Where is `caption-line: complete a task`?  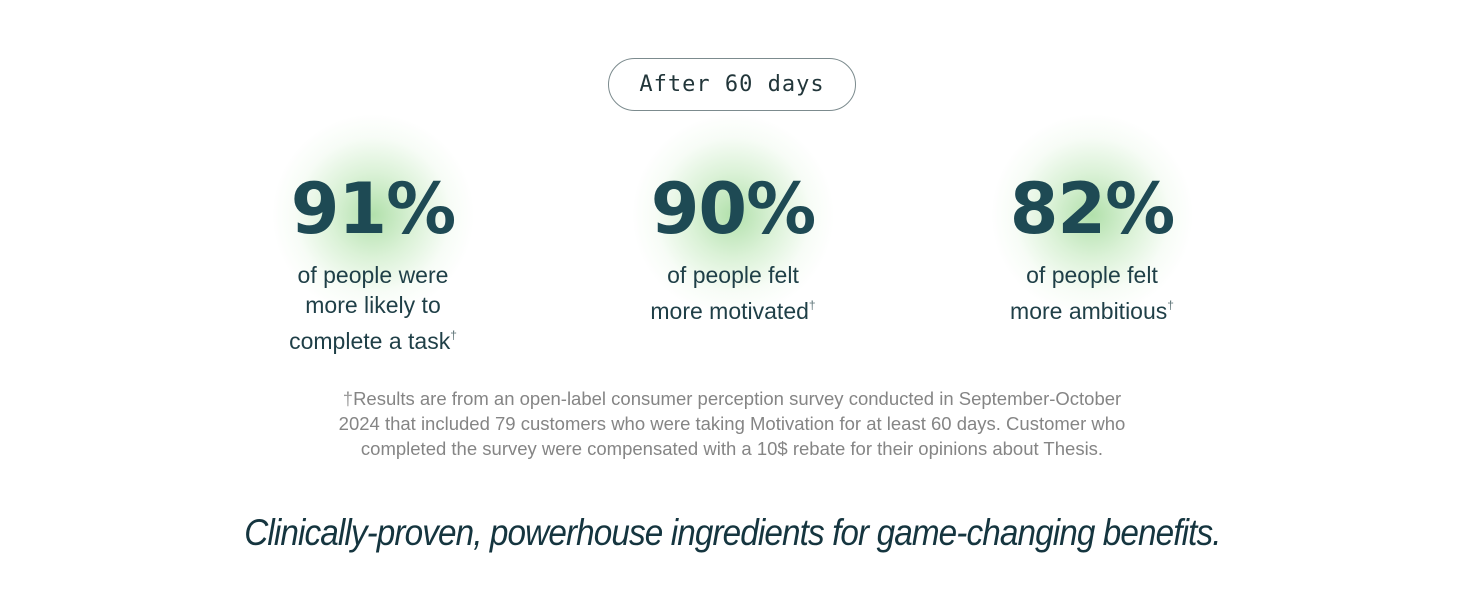 caption-line: complete a task is located at coordinates (370, 341).